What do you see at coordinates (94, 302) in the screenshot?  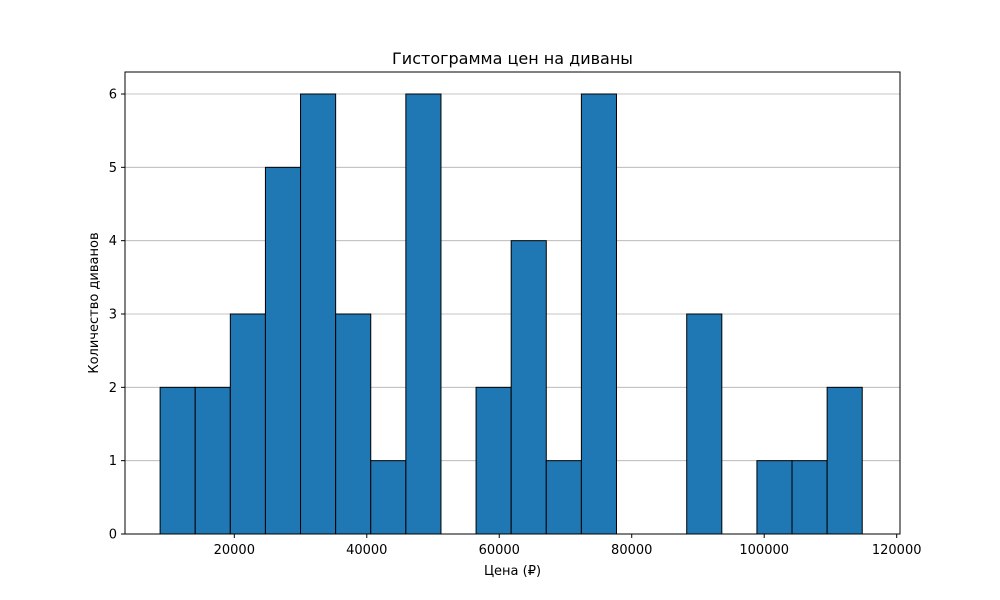 I see `y-axis-label: Количество диванов` at bounding box center [94, 302].